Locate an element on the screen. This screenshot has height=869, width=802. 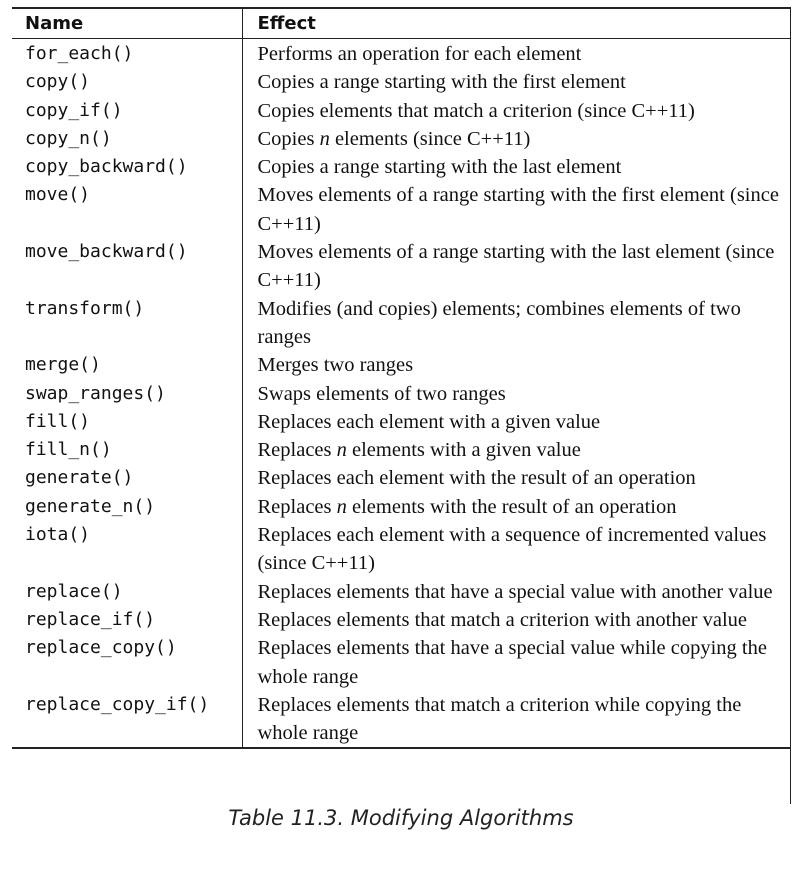
algorithm-name: for_each() is located at coordinates (79, 53).